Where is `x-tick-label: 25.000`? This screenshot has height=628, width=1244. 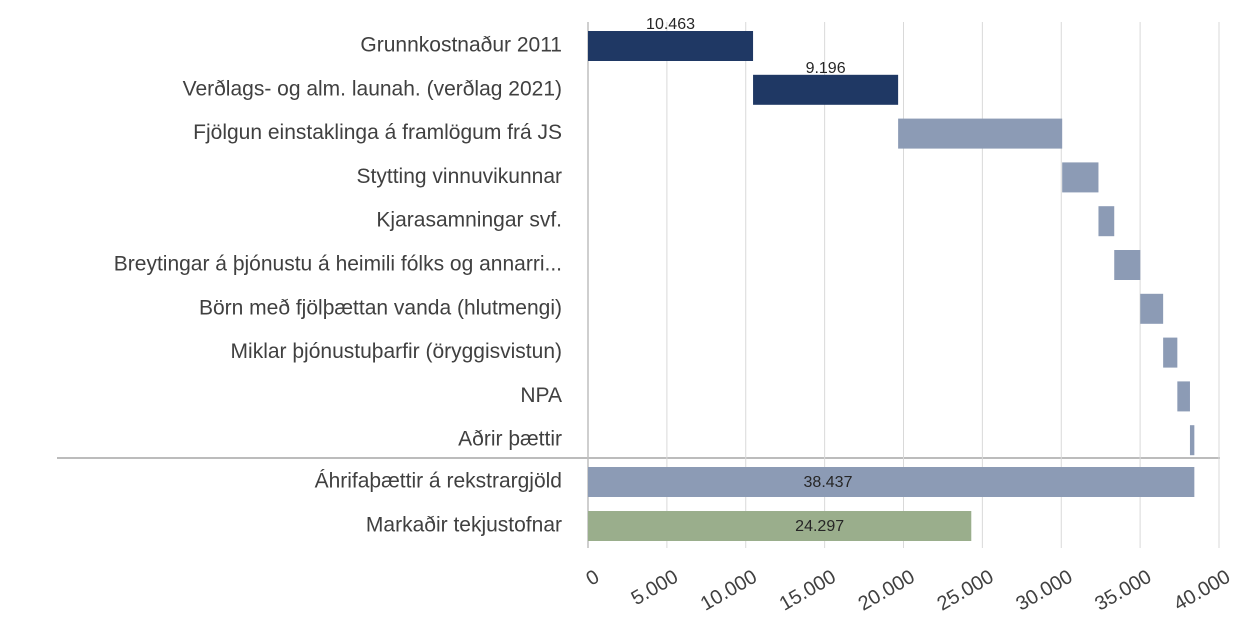 x-tick-label: 25.000 is located at coordinates (966, 591).